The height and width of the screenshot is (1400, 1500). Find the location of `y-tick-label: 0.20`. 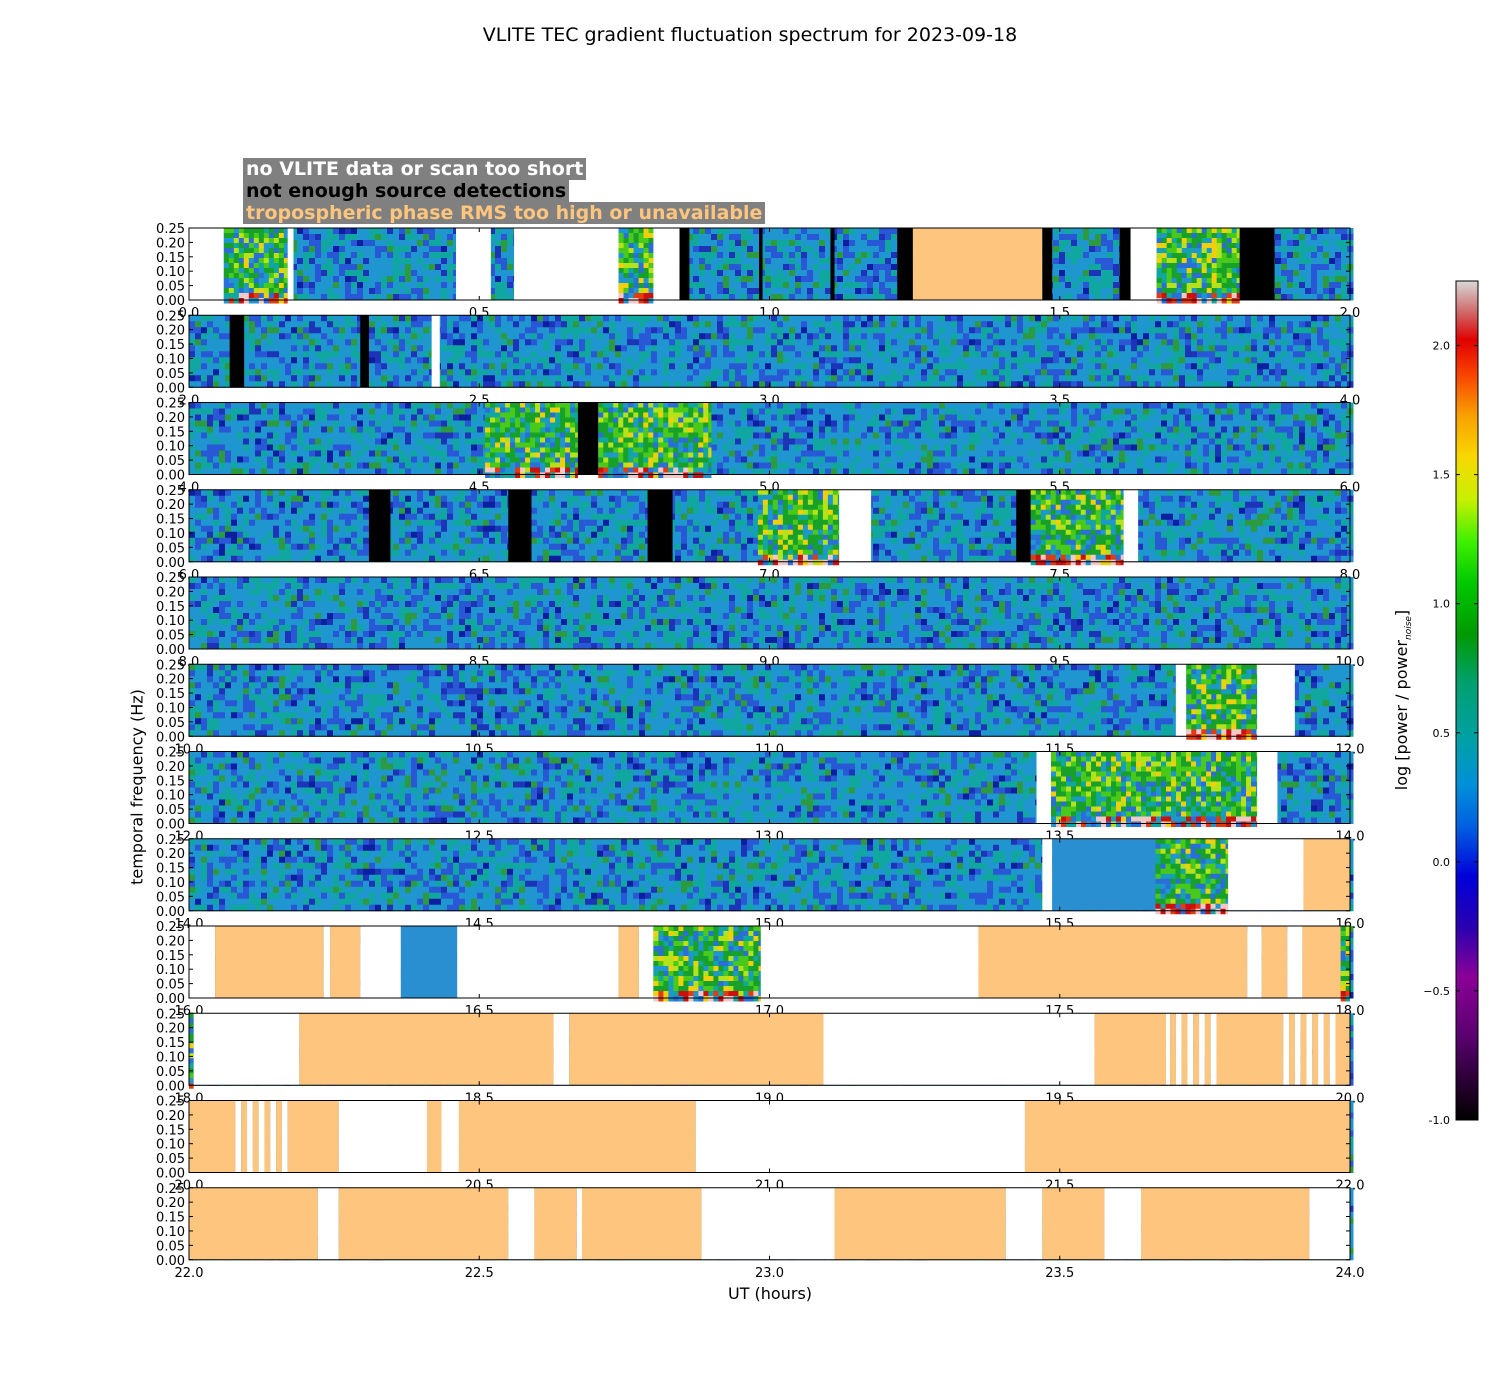

y-tick-label: 0.20 is located at coordinates (170, 243).